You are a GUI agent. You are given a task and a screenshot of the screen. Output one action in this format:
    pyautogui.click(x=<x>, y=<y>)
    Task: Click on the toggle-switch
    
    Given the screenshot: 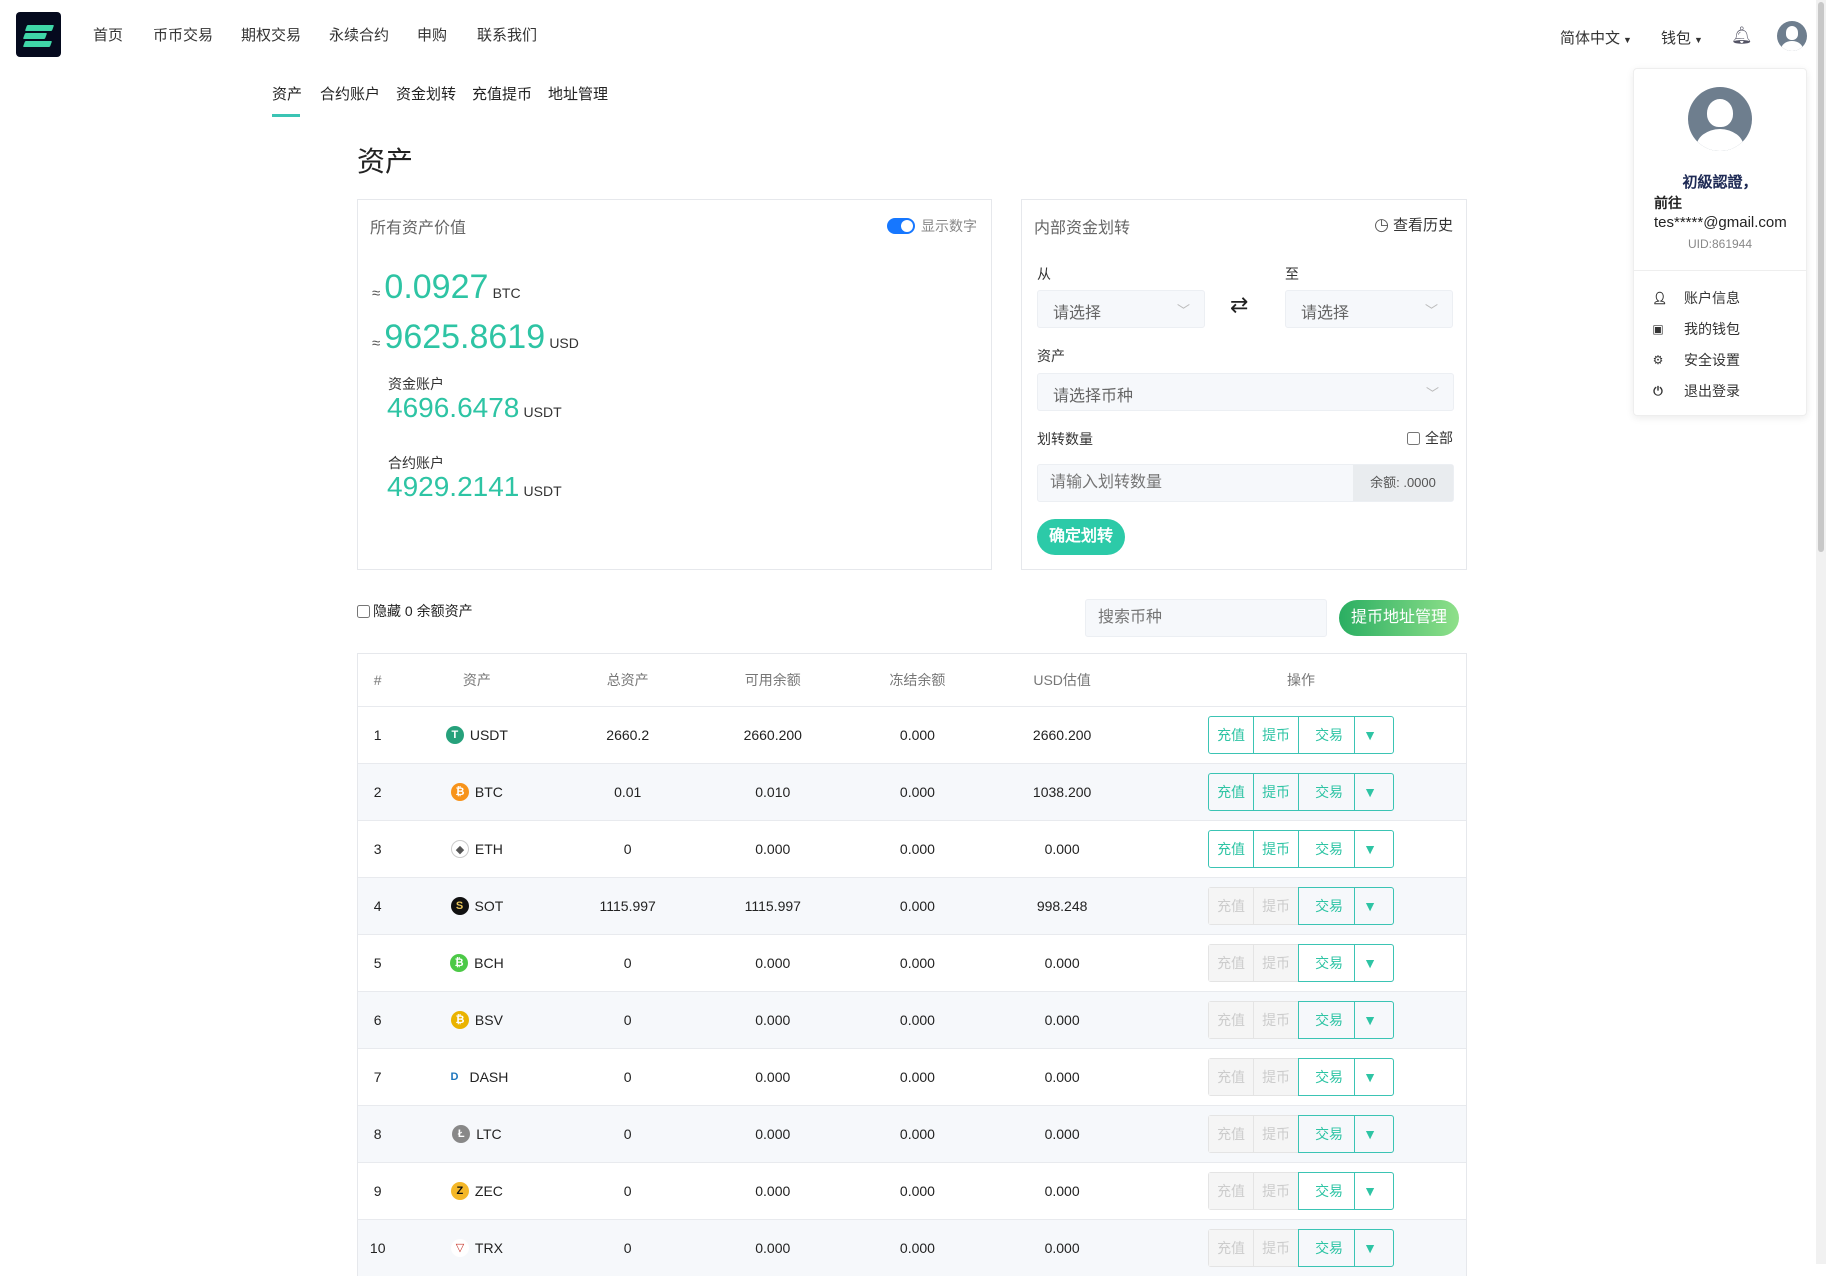 What is the action you would take?
    pyautogui.click(x=901, y=226)
    